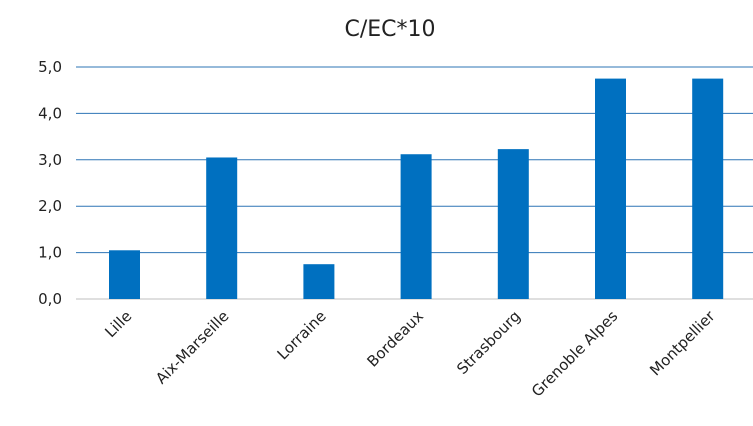  I want to click on bar-lille, so click(124, 274).